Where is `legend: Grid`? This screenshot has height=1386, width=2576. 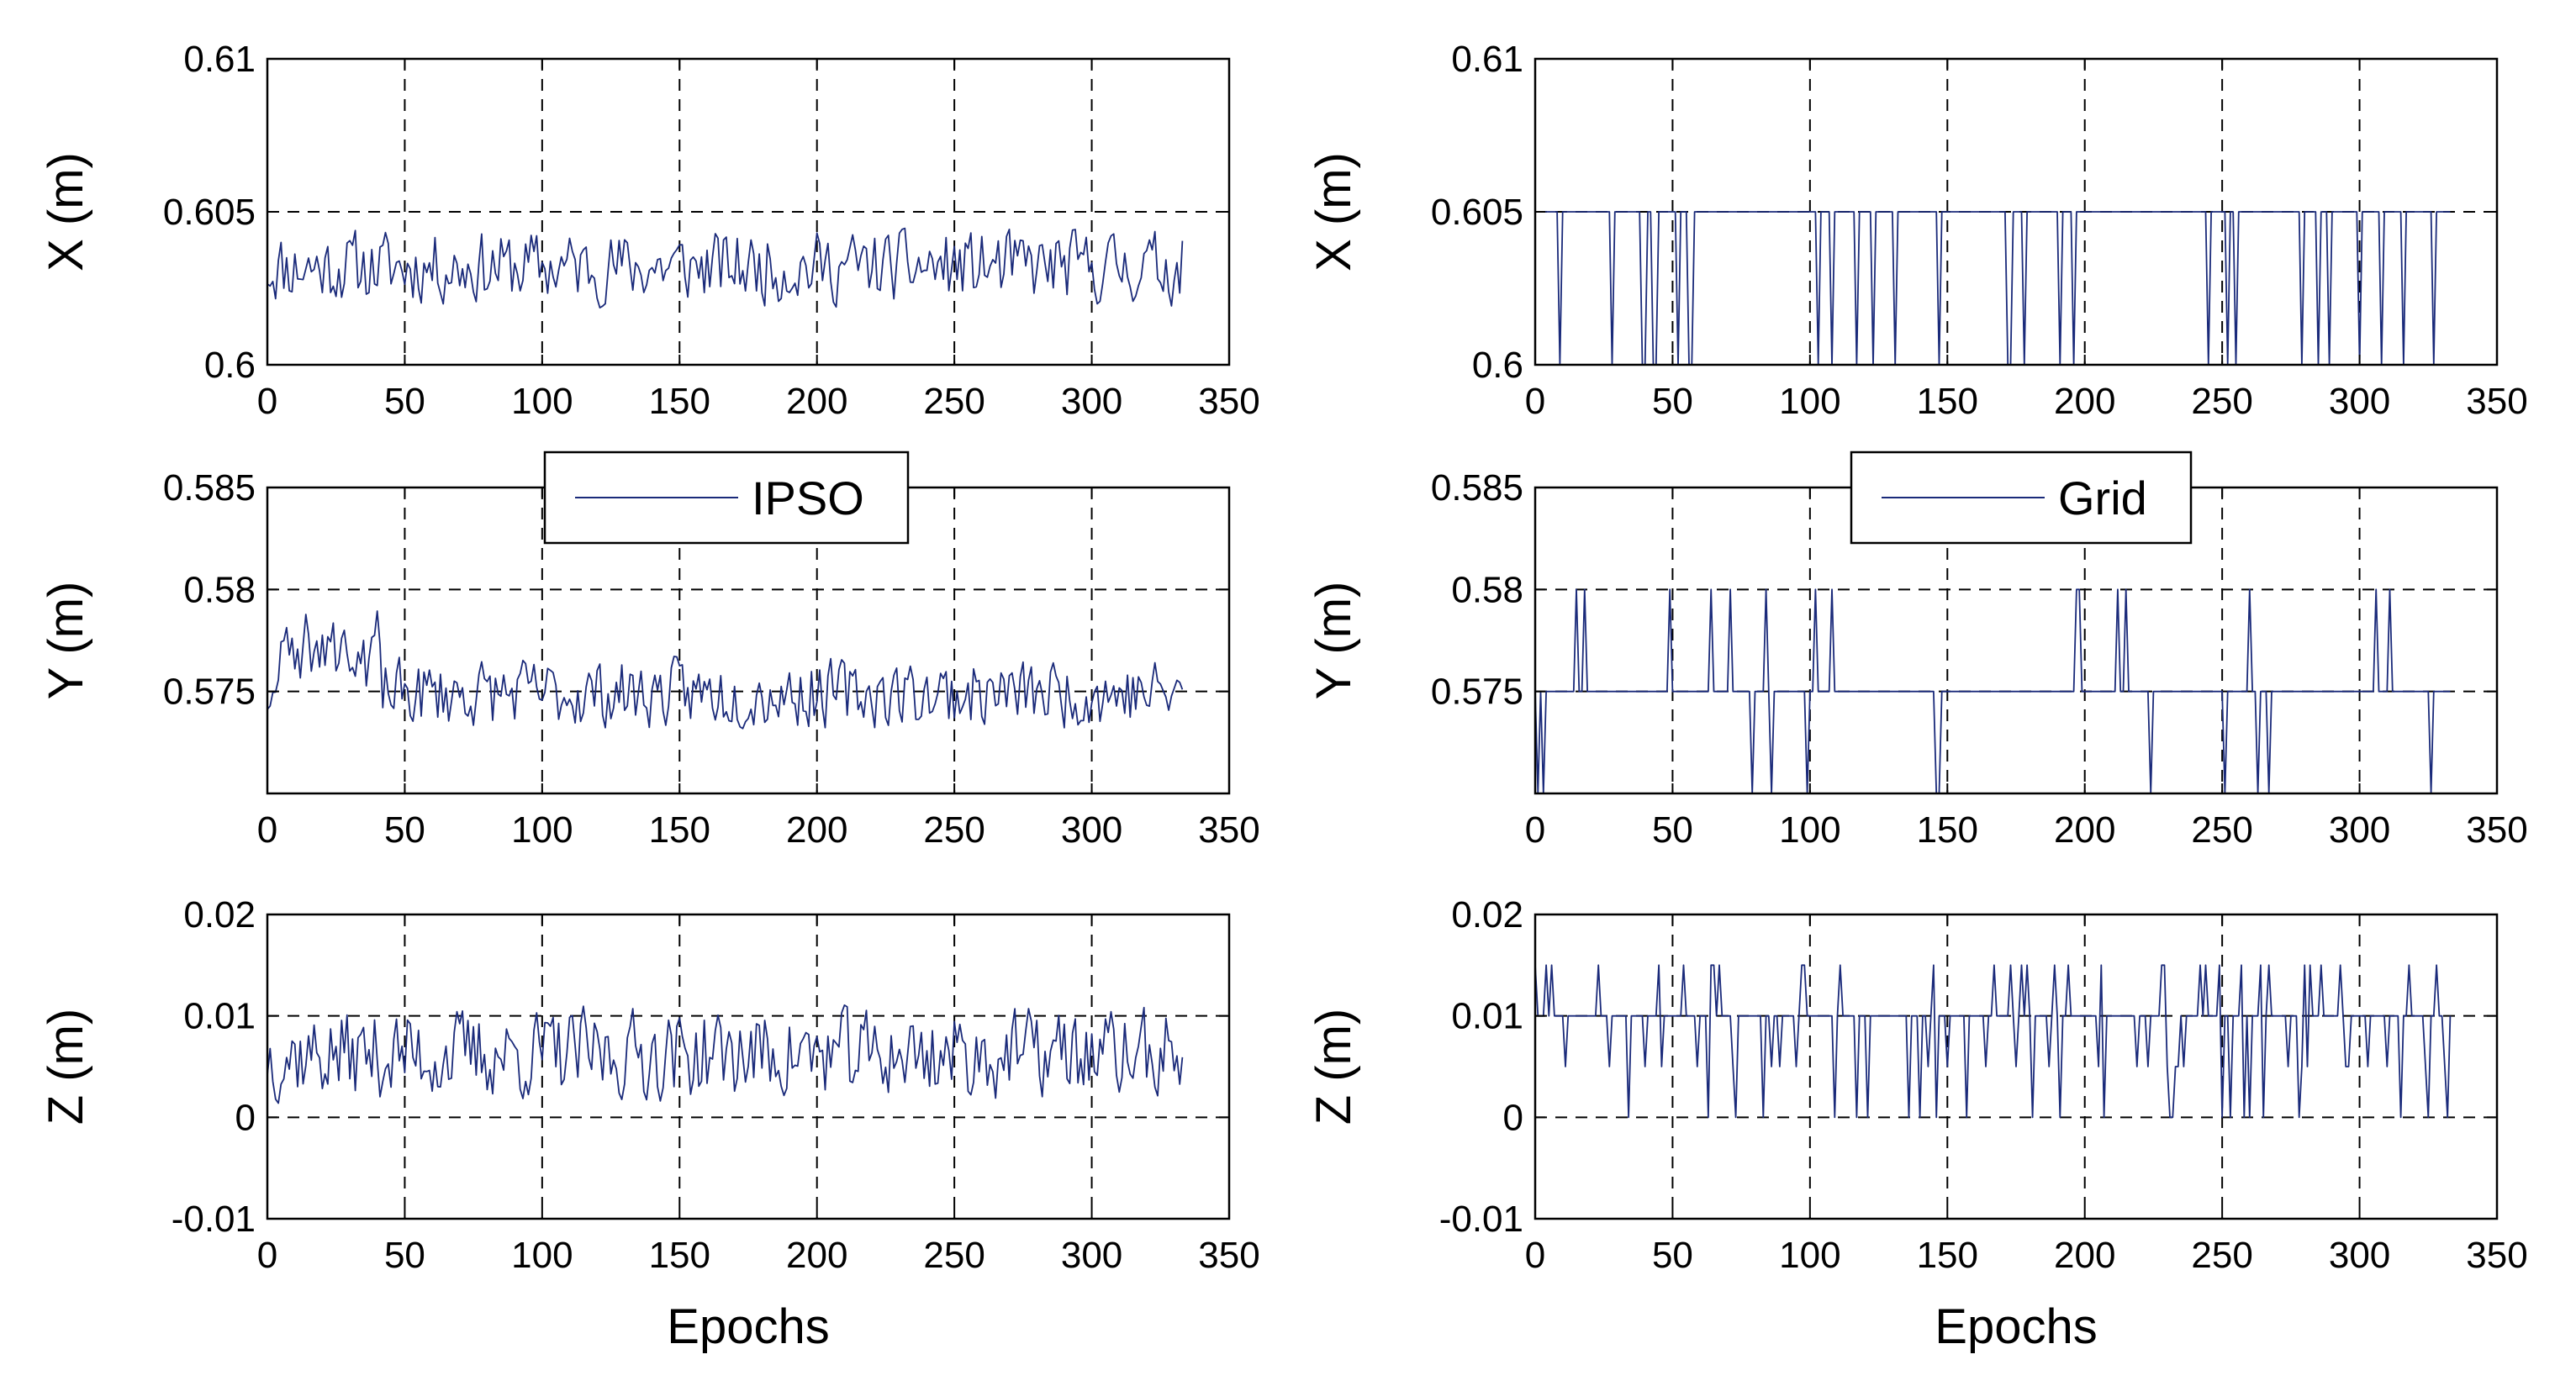 legend: Grid is located at coordinates (2022, 498).